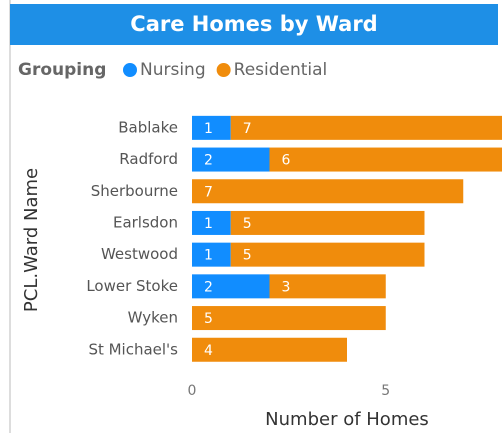  What do you see at coordinates (148, 127) in the screenshot?
I see `y-tick-label: Bablake` at bounding box center [148, 127].